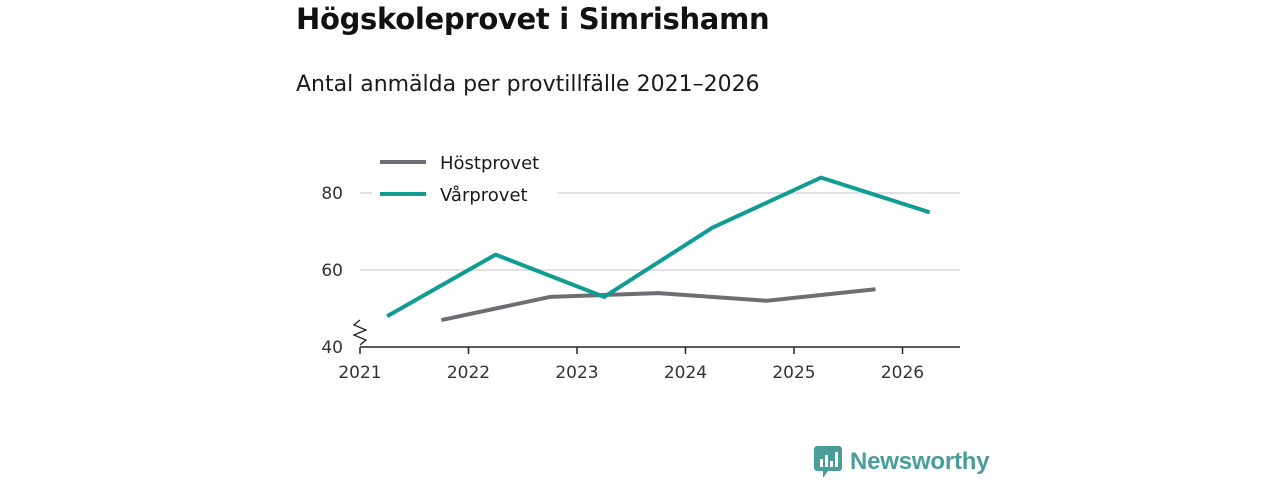 The height and width of the screenshot is (480, 1280). I want to click on series-line-varprovet, so click(658, 246).